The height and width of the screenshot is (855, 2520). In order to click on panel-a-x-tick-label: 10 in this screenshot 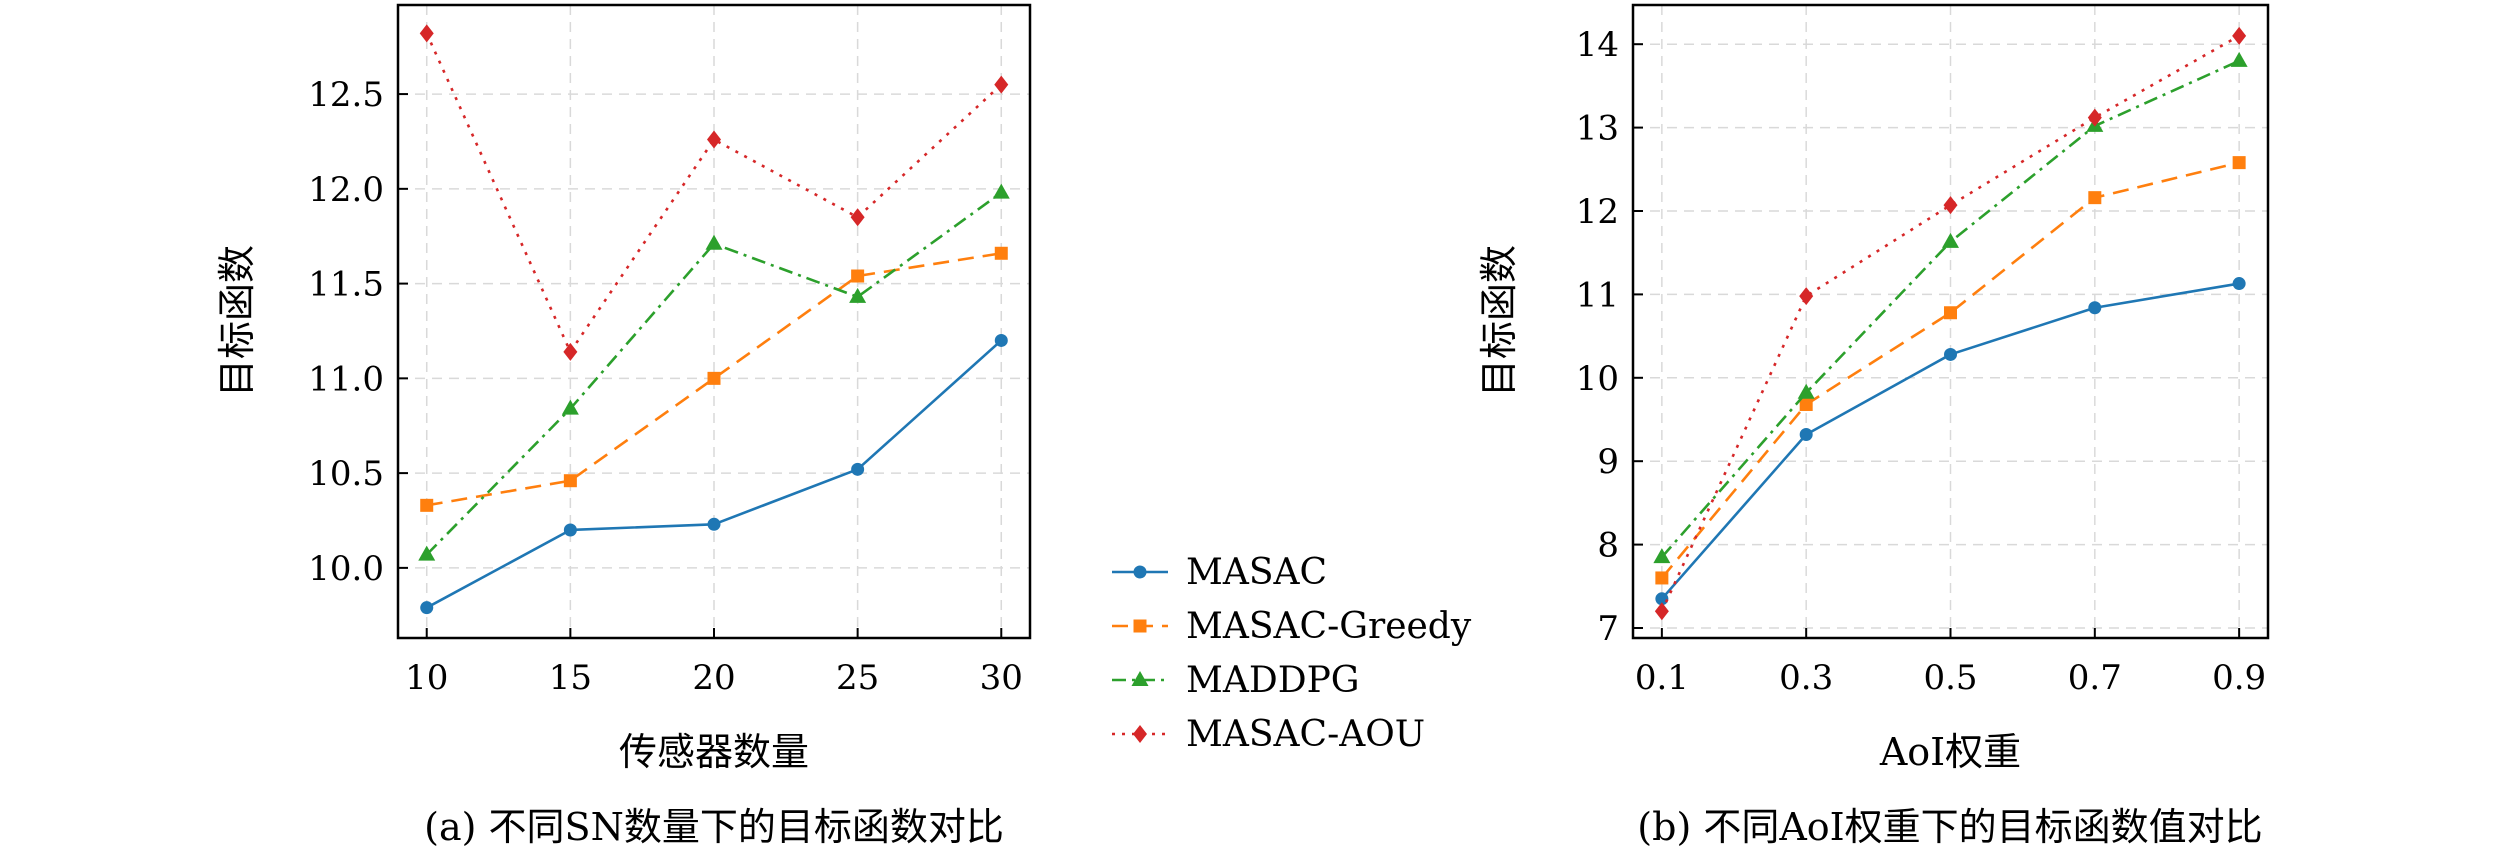, I will do `click(426, 678)`.